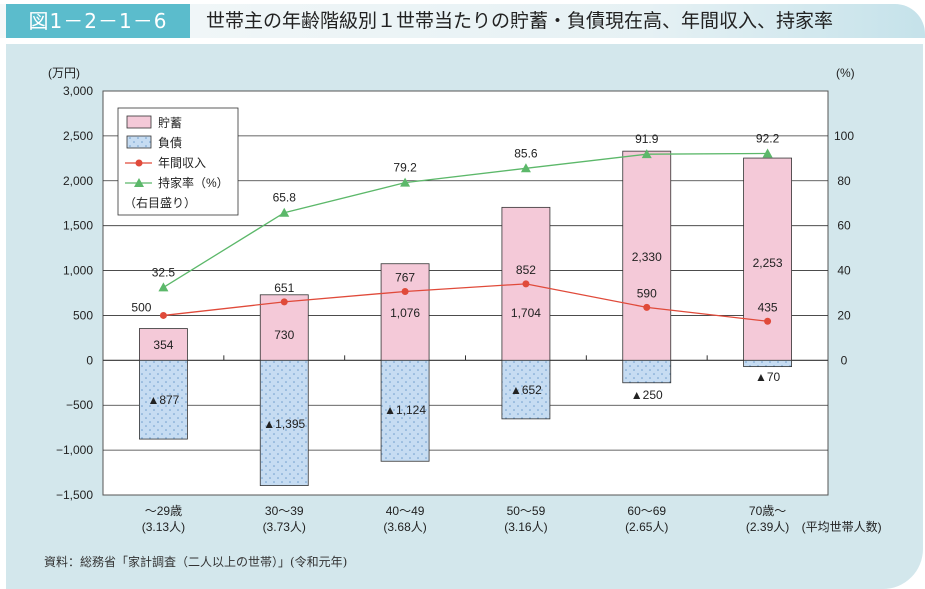 Image resolution: width=925 pixels, height=589 pixels. I want to click on savings-label: 2,330, so click(647, 257).